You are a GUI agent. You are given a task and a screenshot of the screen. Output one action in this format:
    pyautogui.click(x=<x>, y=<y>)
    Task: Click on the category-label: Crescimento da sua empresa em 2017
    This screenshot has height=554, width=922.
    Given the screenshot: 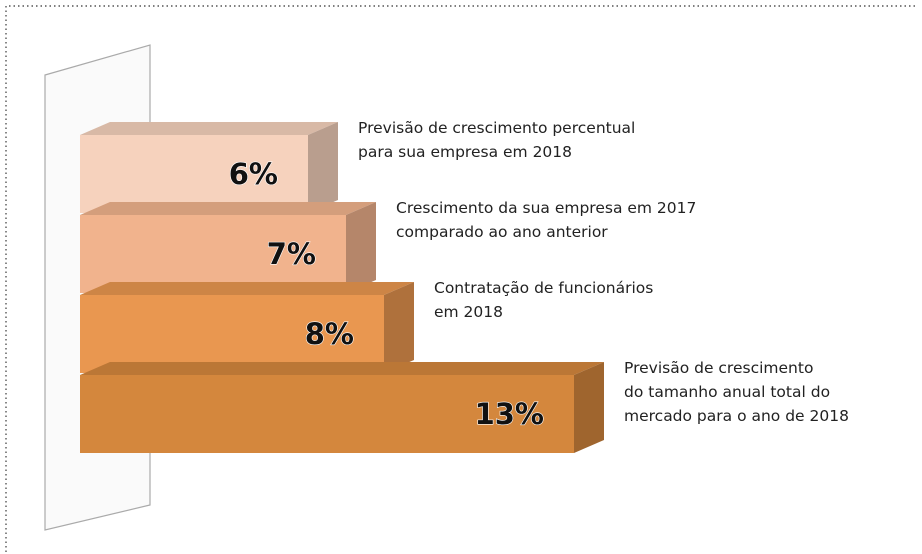 What is the action you would take?
    pyautogui.click(x=546, y=208)
    